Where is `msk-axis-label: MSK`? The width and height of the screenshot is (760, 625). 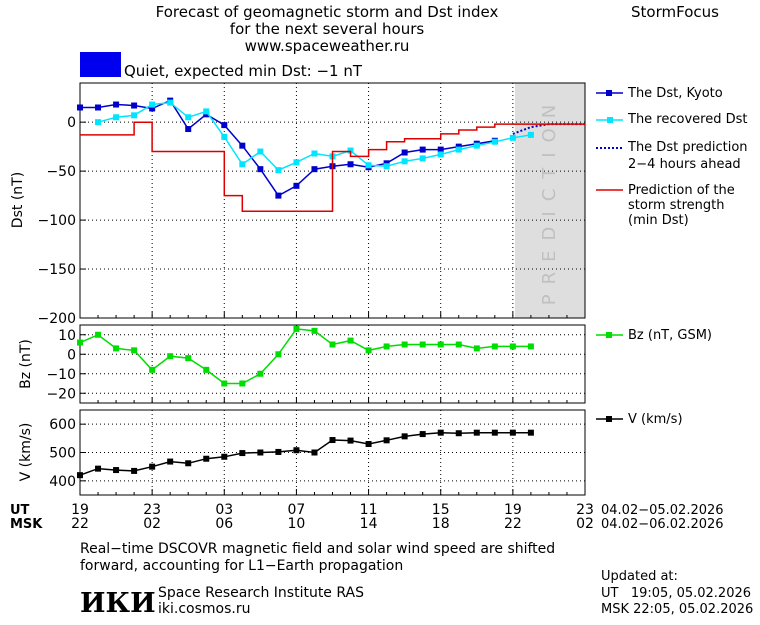
msk-axis-label: MSK is located at coordinates (26, 524).